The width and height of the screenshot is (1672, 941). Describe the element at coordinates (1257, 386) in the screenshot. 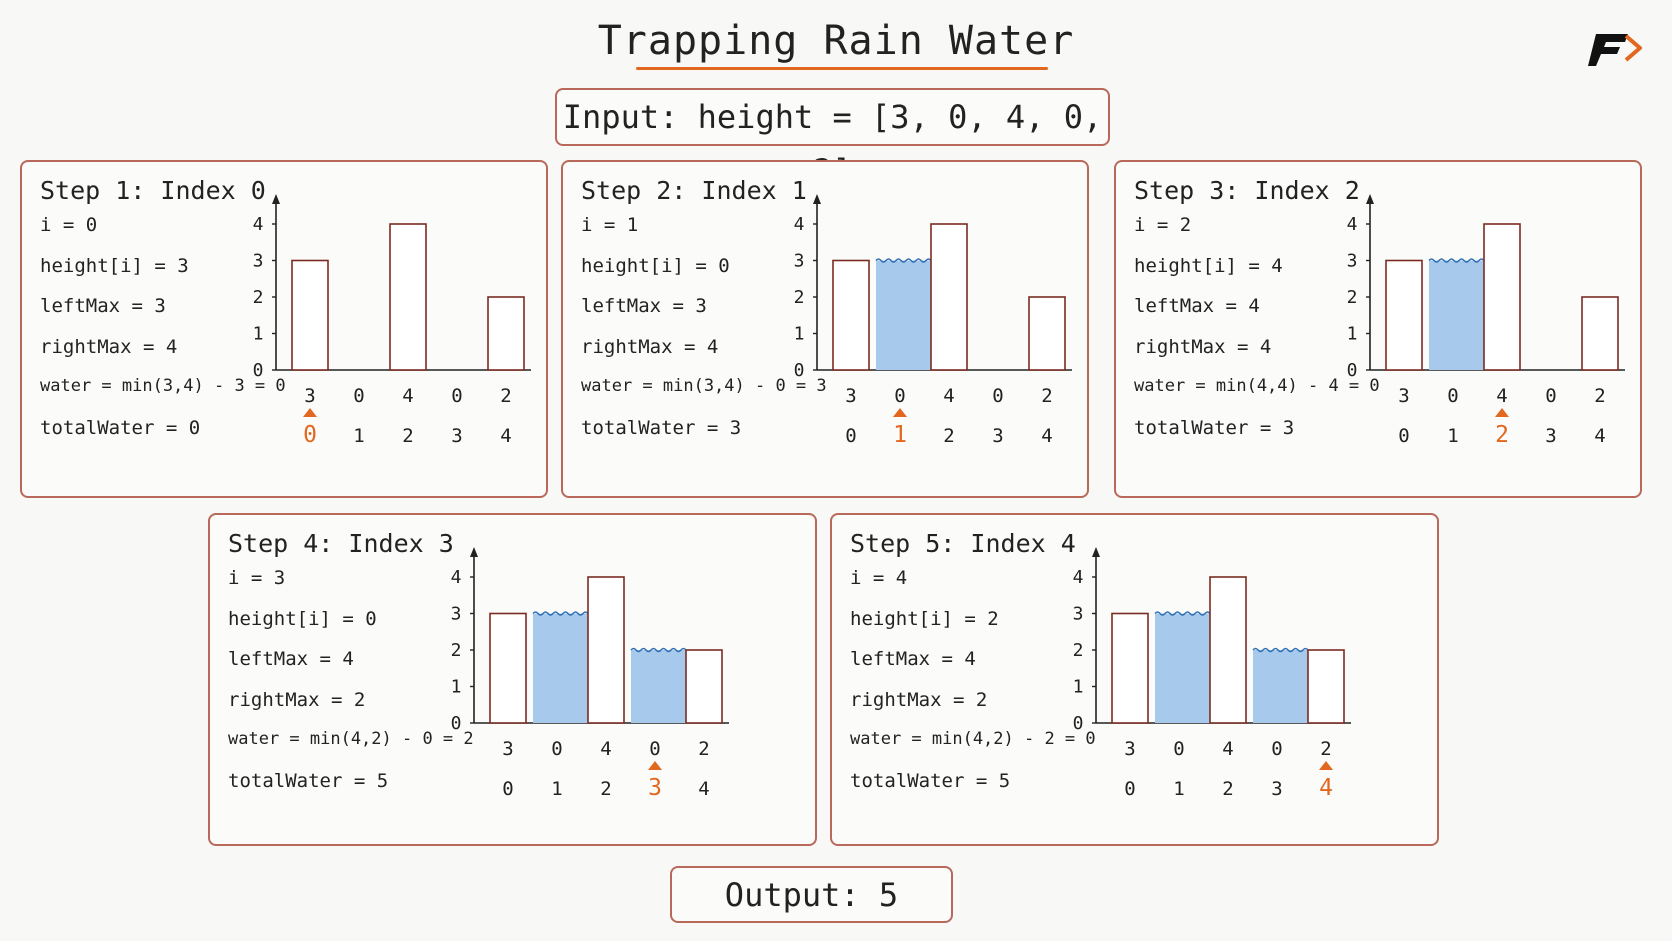

I see `var-line: water = min(4,4) - 4 = 0` at that location.